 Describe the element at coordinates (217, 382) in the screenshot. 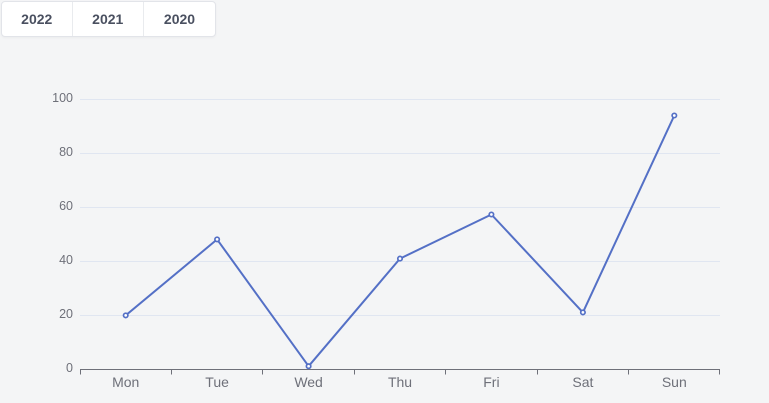

I see `svg-text: Tue` at that location.